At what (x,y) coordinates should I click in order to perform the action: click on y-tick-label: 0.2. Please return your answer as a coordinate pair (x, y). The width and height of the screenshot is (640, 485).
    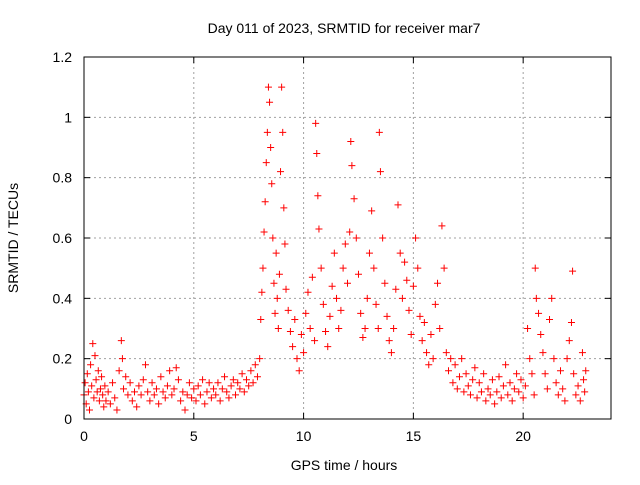
    Looking at the image, I should click on (63, 359).